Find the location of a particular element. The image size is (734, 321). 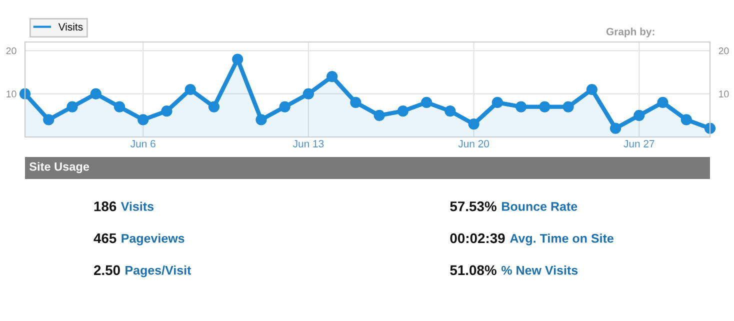

text: 465 is located at coordinates (105, 238).